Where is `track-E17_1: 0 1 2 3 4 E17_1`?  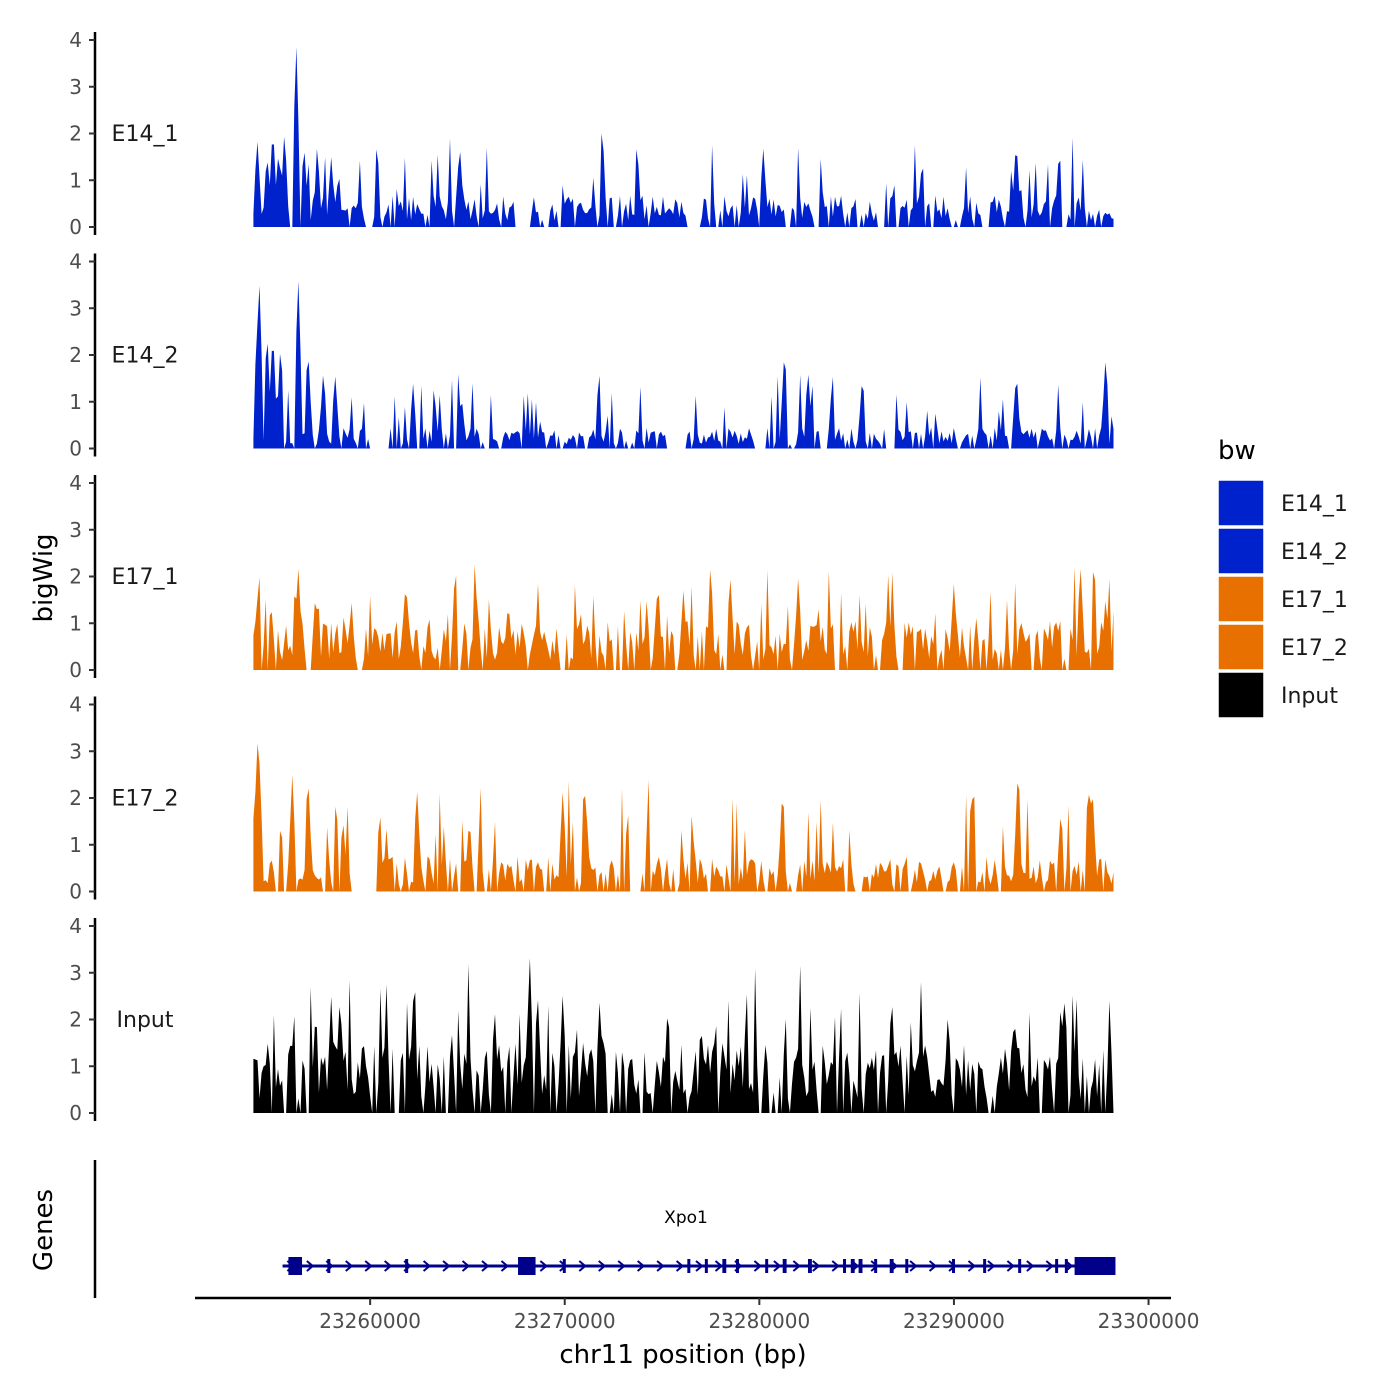
track-E17_1: 0 1 2 3 4 E17_1 is located at coordinates (591, 576).